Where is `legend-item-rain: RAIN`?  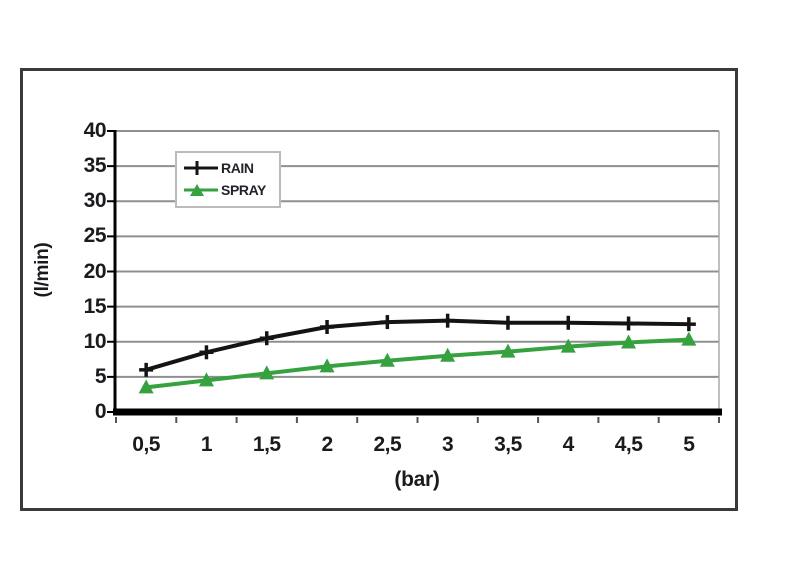
legend-item-rain: RAIN is located at coordinates (228, 168).